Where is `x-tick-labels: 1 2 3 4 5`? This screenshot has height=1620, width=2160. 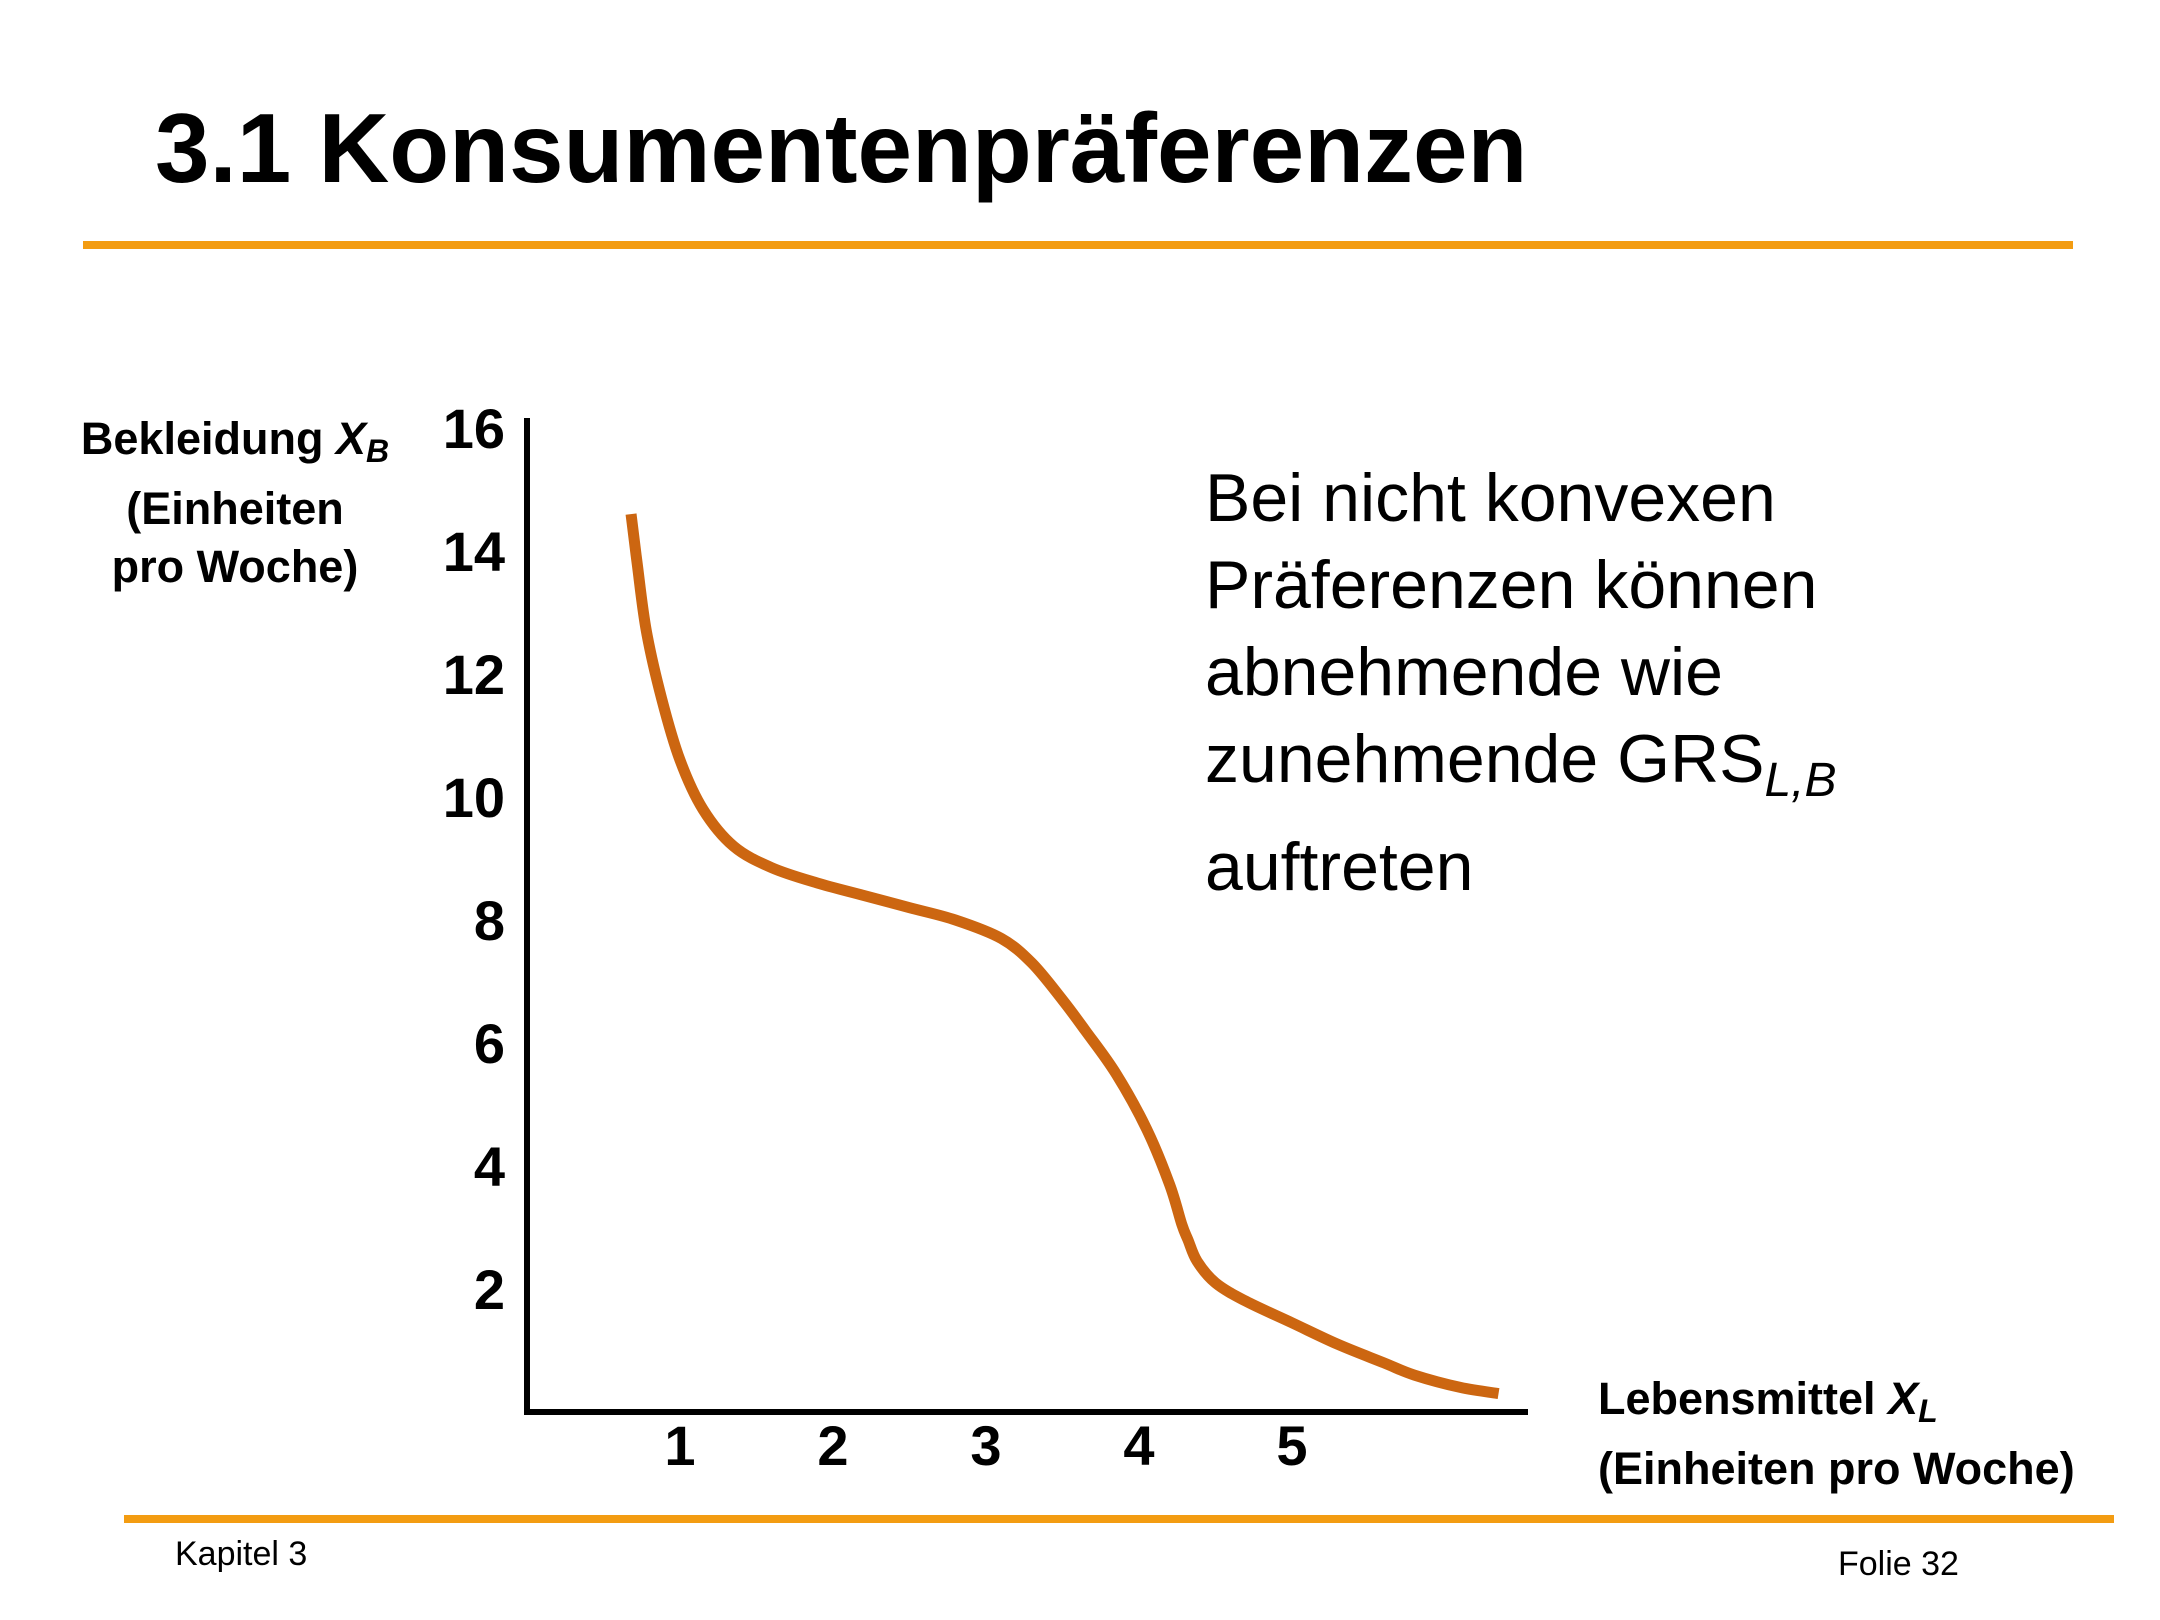 x-tick-labels: 1 2 3 4 5 is located at coordinates (985, 1445).